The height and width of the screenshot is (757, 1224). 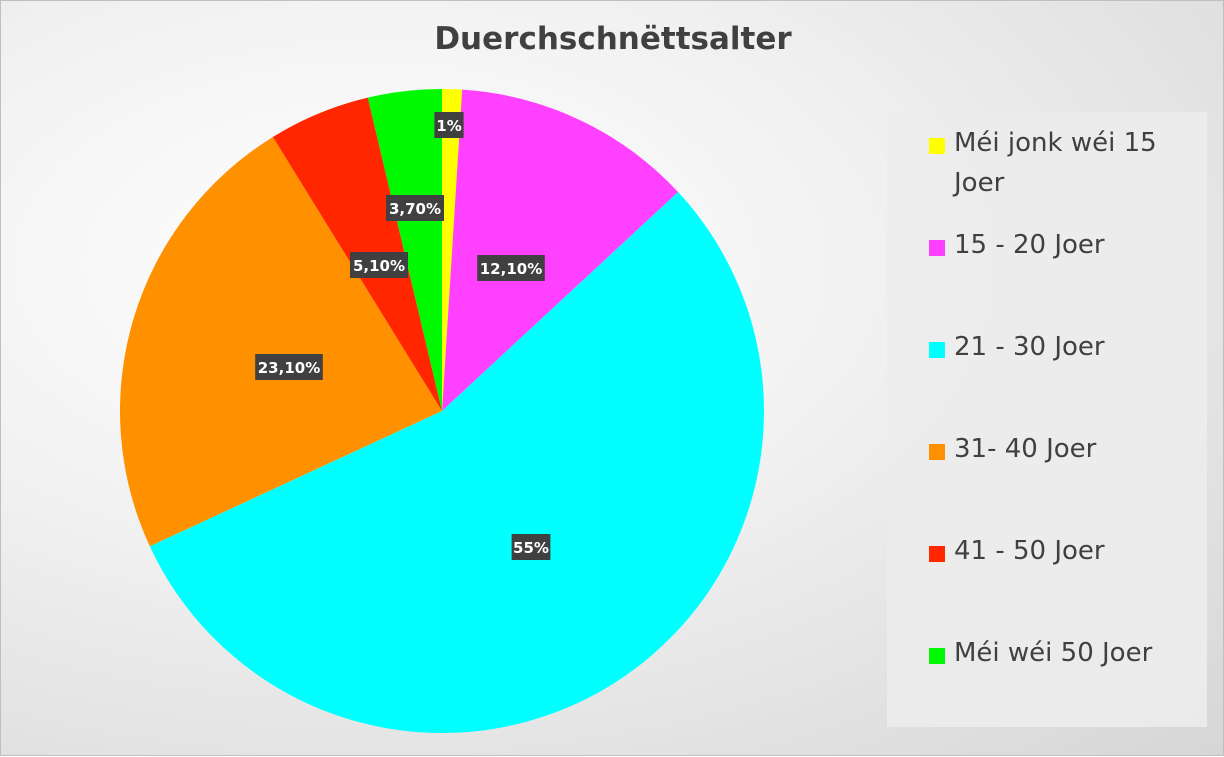 I want to click on svg-text: 23,10%, so click(x=289, y=368).